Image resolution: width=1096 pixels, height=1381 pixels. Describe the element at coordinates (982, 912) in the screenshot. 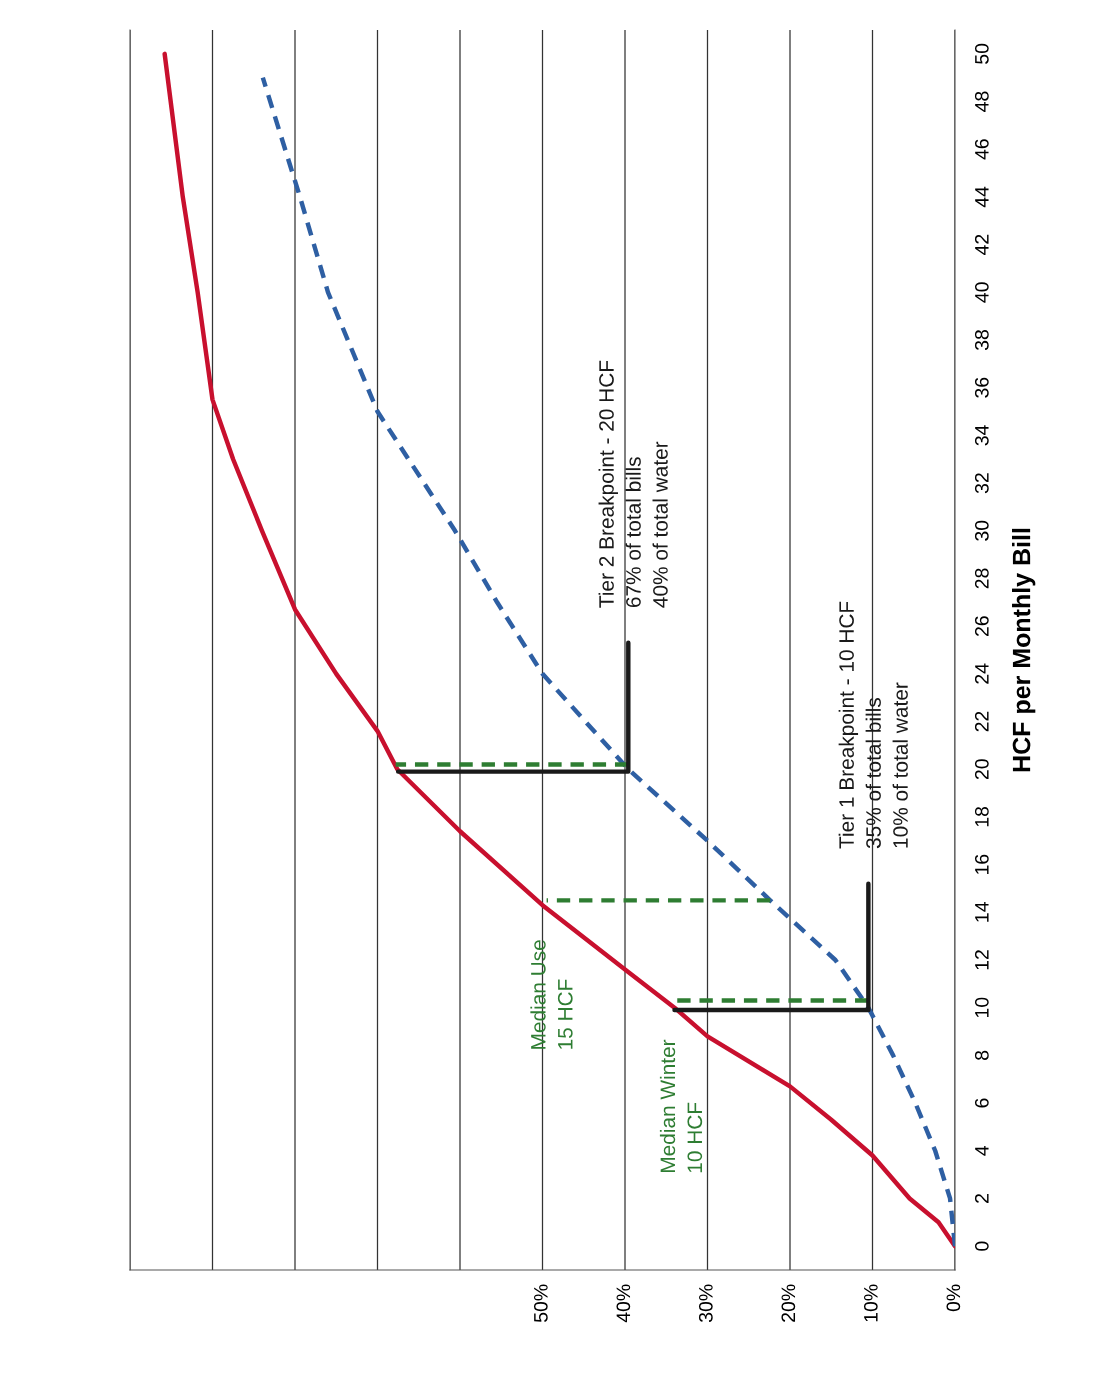

I see `y-tick-label: 14` at that location.